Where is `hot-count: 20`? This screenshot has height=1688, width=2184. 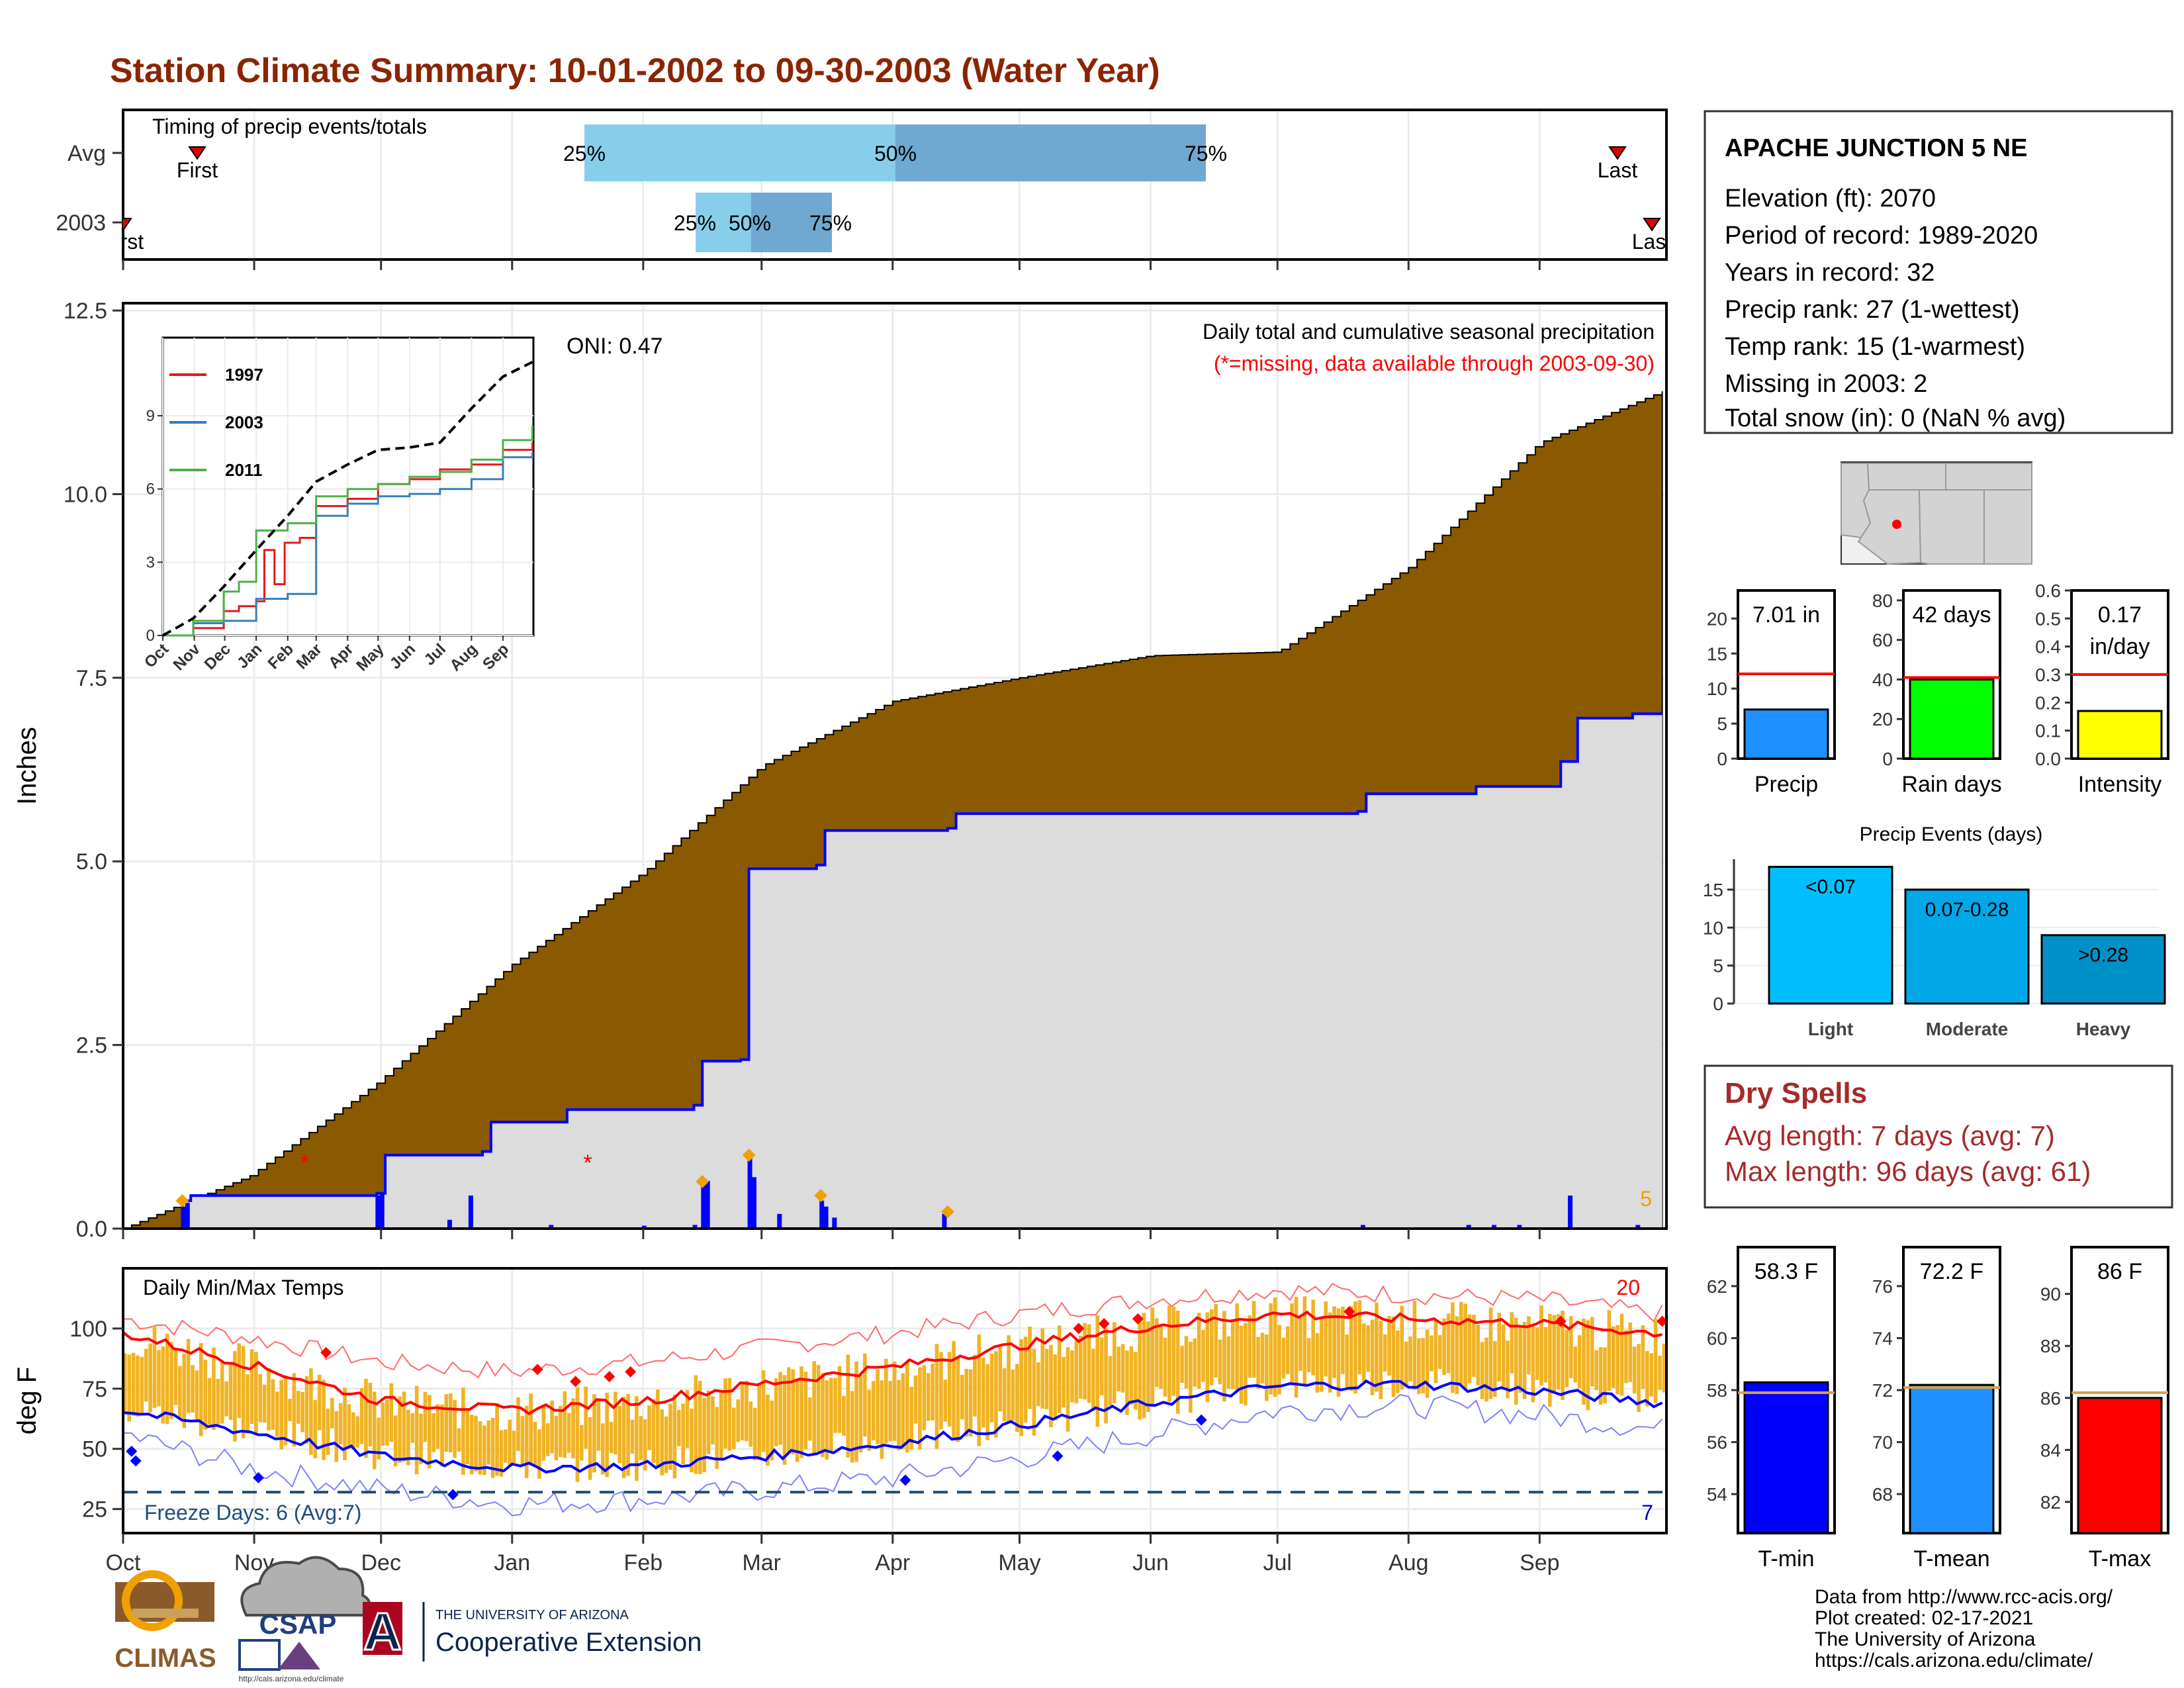 hot-count: 20 is located at coordinates (1628, 1287).